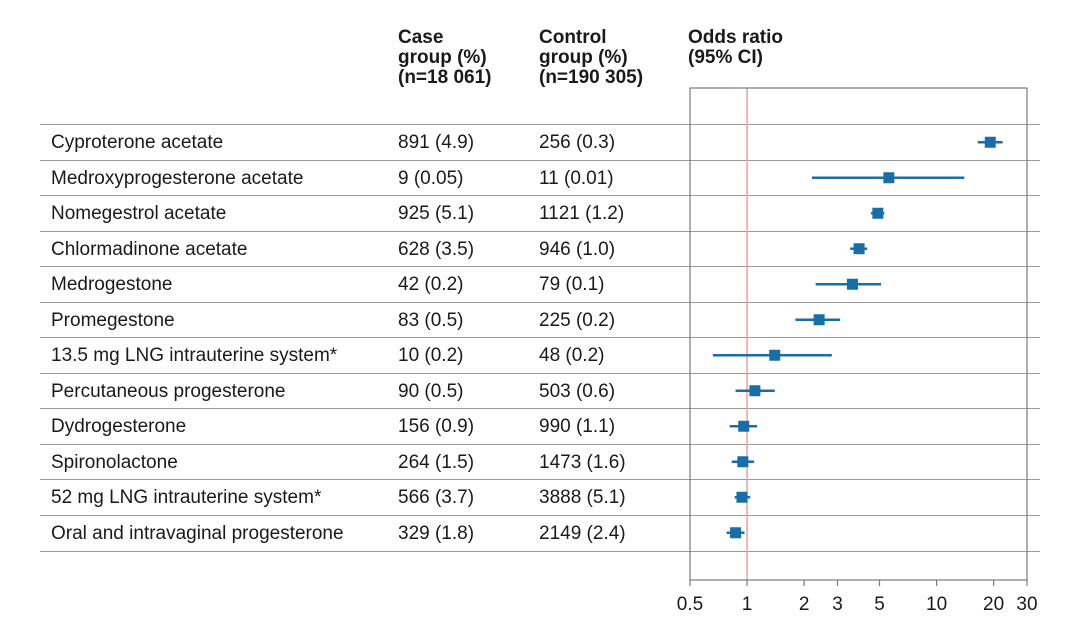 Image resolution: width=1080 pixels, height=636 pixels. What do you see at coordinates (168, 391) in the screenshot?
I see `row-label: Percutaneous progesterone` at bounding box center [168, 391].